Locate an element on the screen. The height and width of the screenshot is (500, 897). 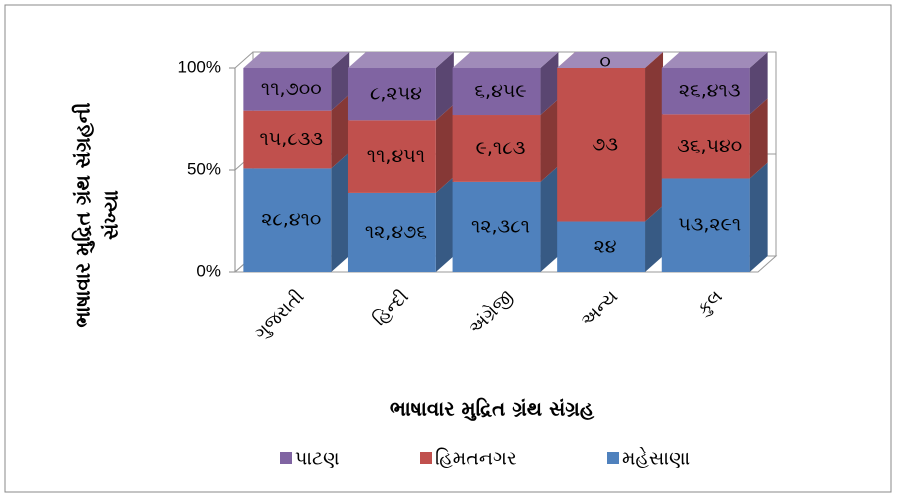
value-label: ૩૬,૫૪૦ is located at coordinates (709, 146).